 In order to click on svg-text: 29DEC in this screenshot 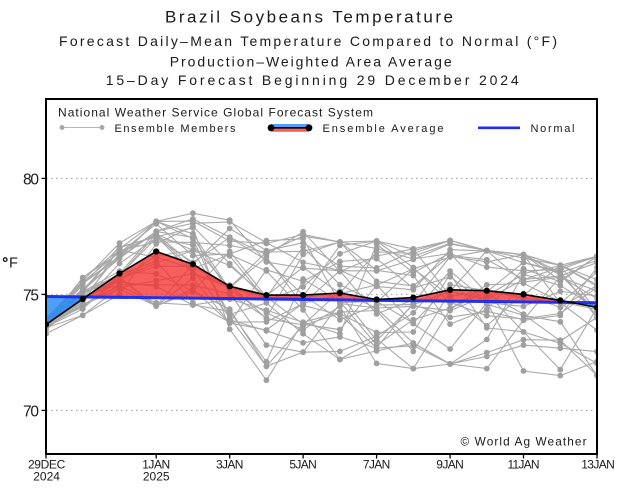, I will do `click(47, 464)`.